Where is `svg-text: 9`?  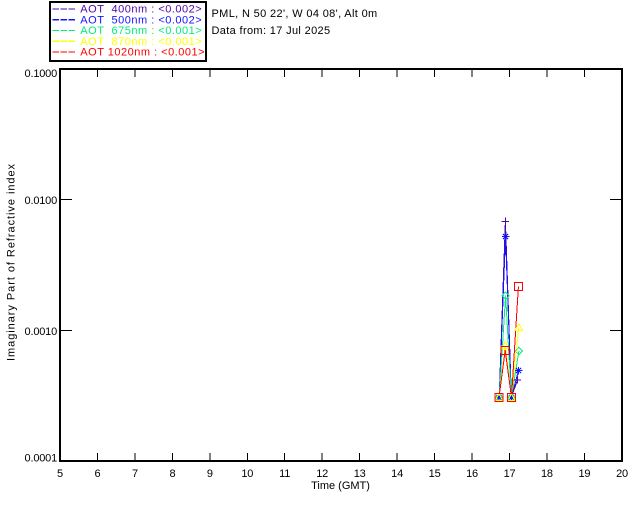 svg-text: 9 is located at coordinates (210, 474).